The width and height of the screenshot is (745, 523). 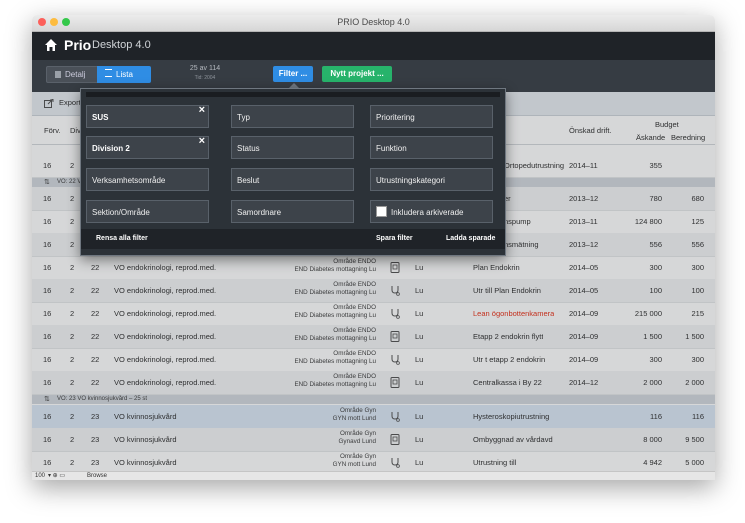 What do you see at coordinates (292, 179) in the screenshot?
I see `filter-beslut: Beslut` at bounding box center [292, 179].